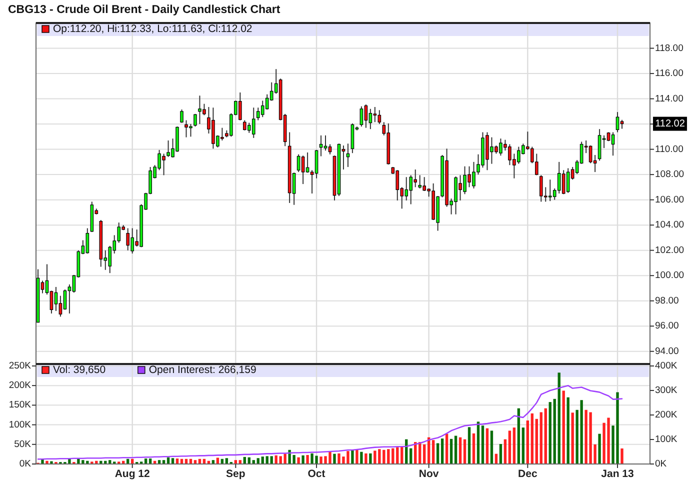  What do you see at coordinates (23, 444) in the screenshot?
I see `y-tick-label: 50K` at bounding box center [23, 444].